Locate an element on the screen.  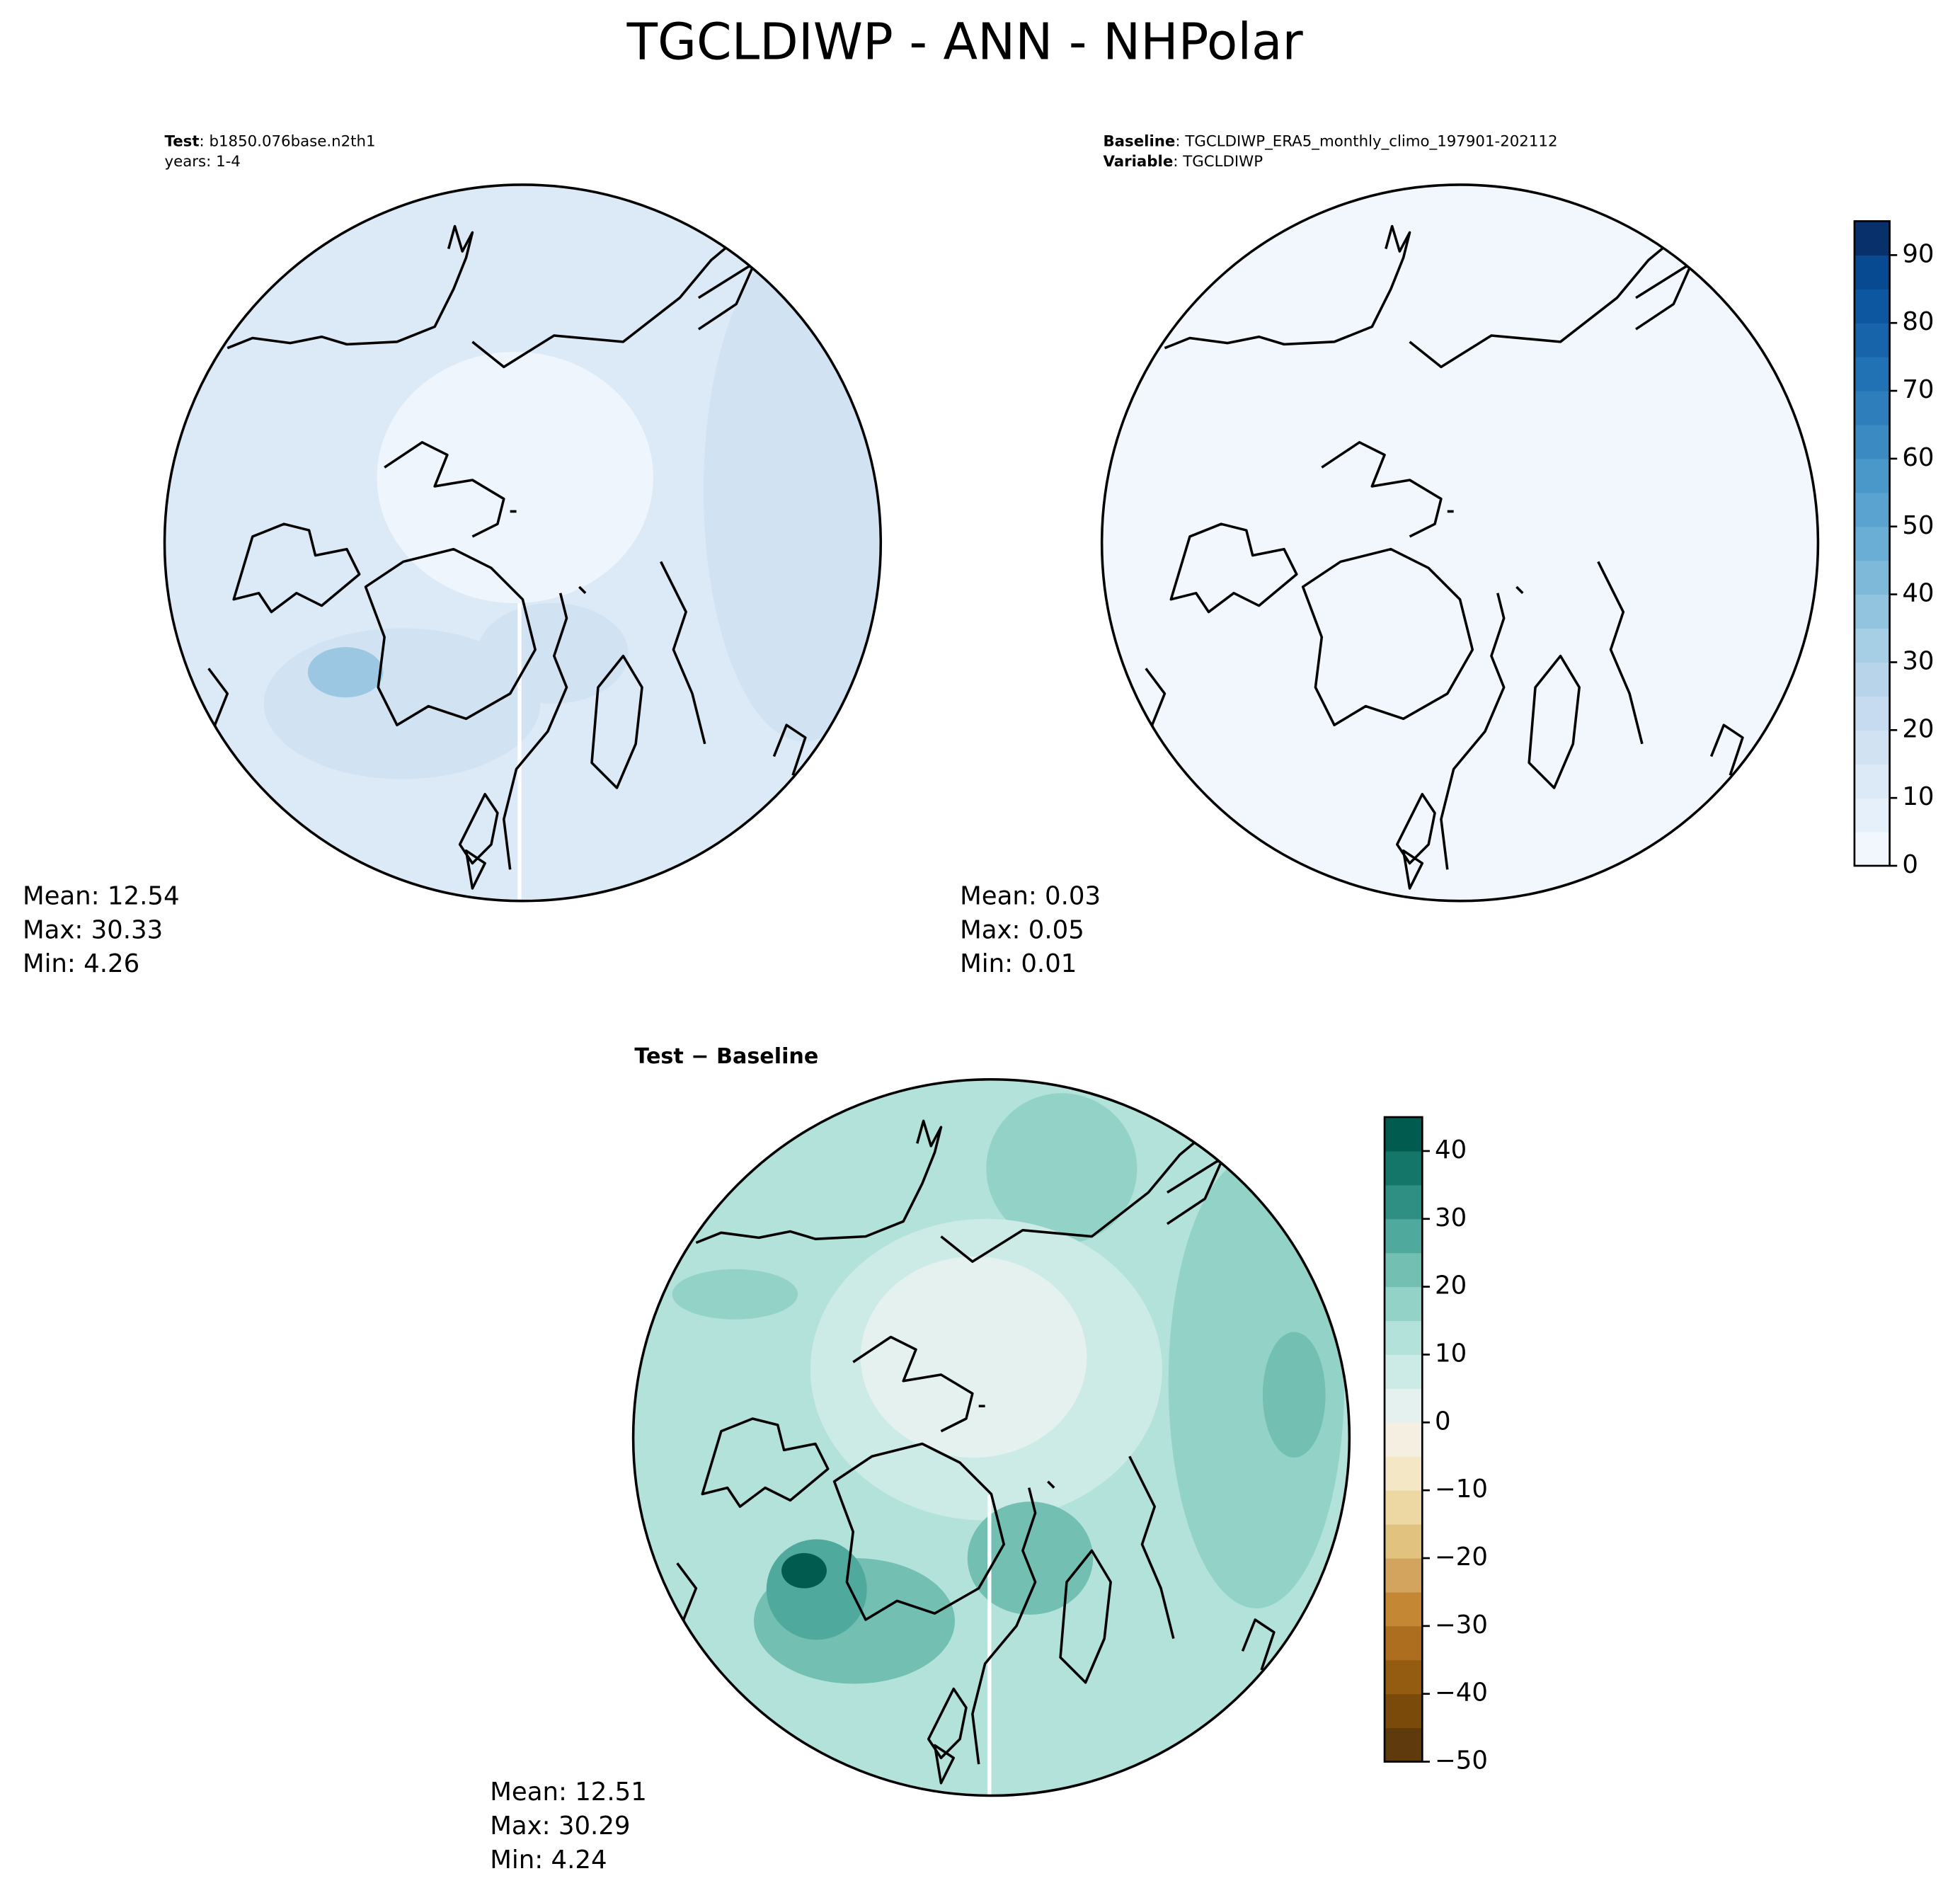
colorbar-tick-label: −30 is located at coordinates (1461, 1625).